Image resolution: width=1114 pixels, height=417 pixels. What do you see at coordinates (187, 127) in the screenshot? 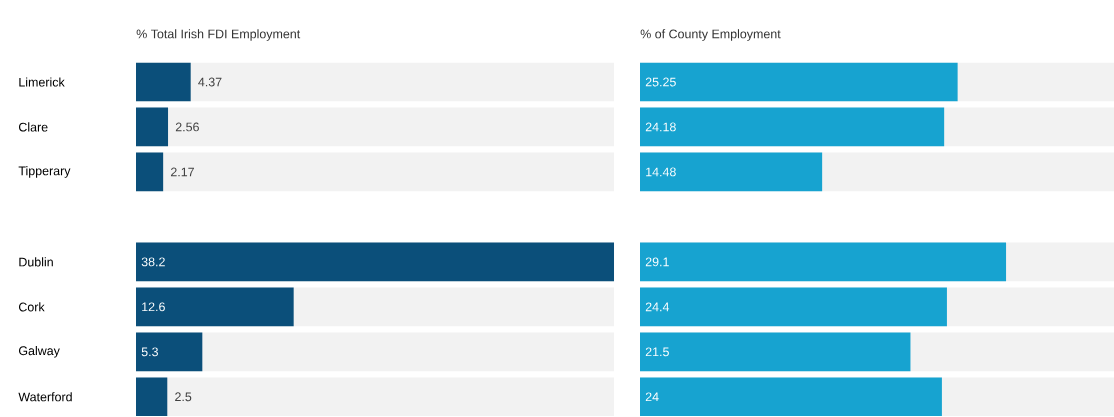
I see `data-label: 2.56` at bounding box center [187, 127].